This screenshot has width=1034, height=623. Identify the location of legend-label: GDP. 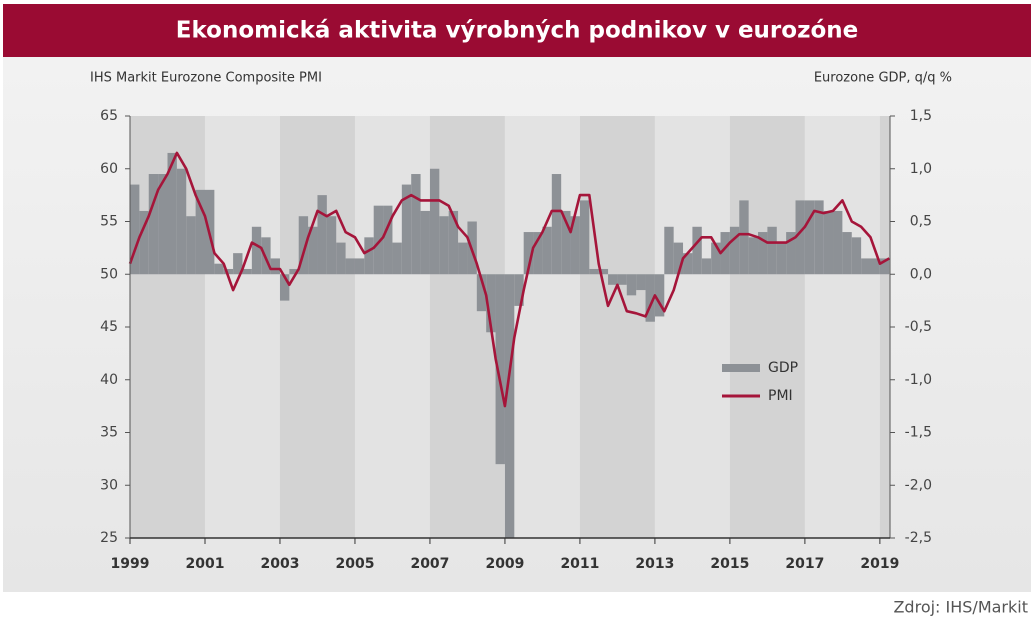
(783, 368).